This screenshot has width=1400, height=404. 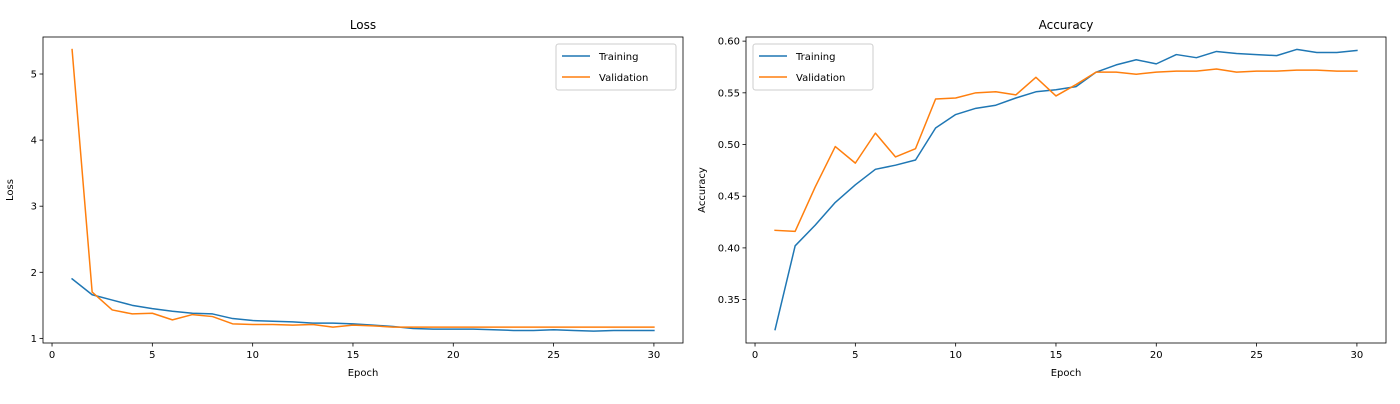 I want to click on chart-title: Loss, so click(x=363, y=25).